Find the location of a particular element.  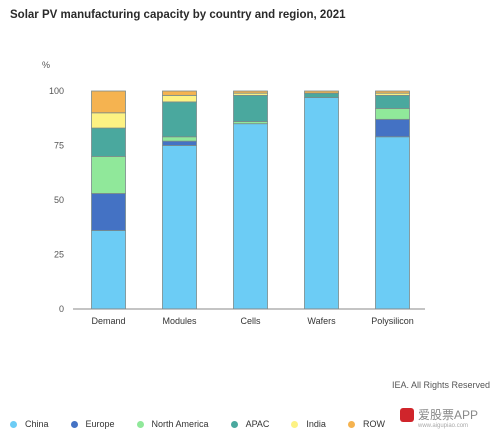

legend-label: China is located at coordinates (37, 424).